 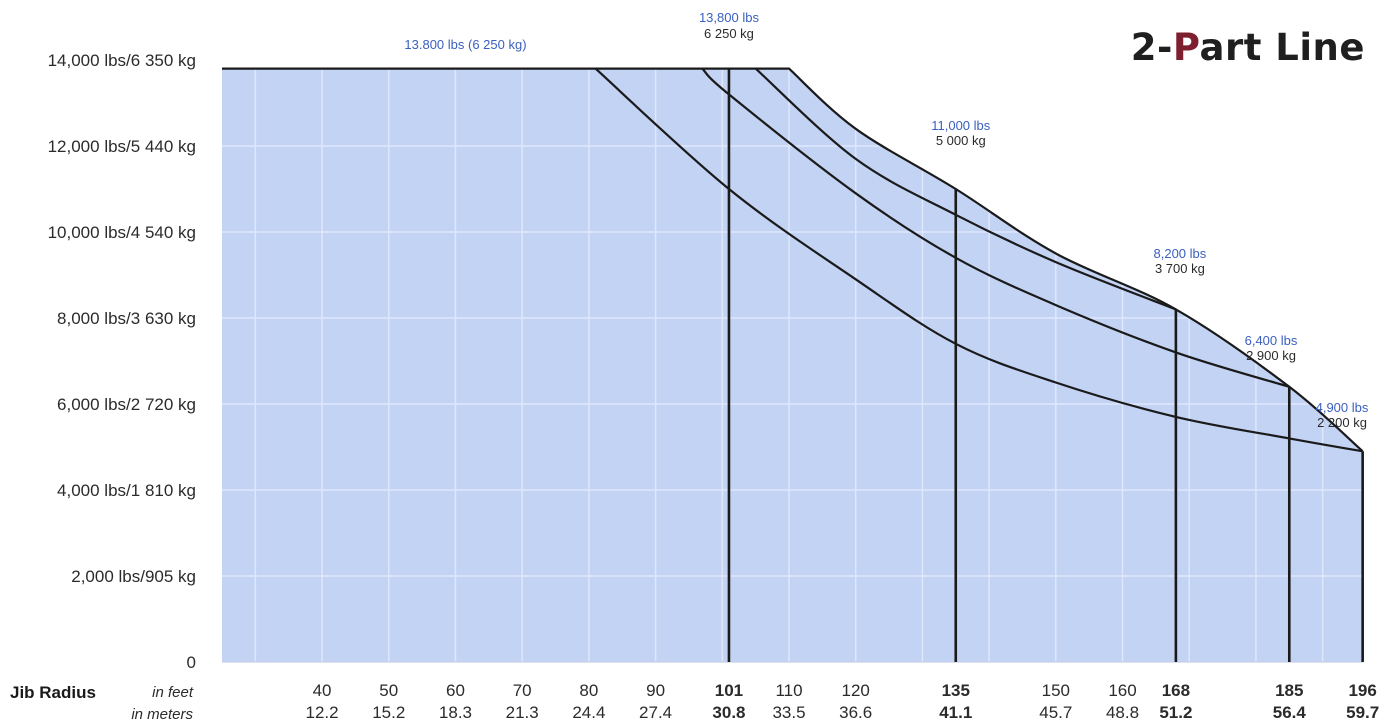 What do you see at coordinates (465, 44) in the screenshot?
I see `annotation-lbs: 13.800 lbs (6 250 kg)` at bounding box center [465, 44].